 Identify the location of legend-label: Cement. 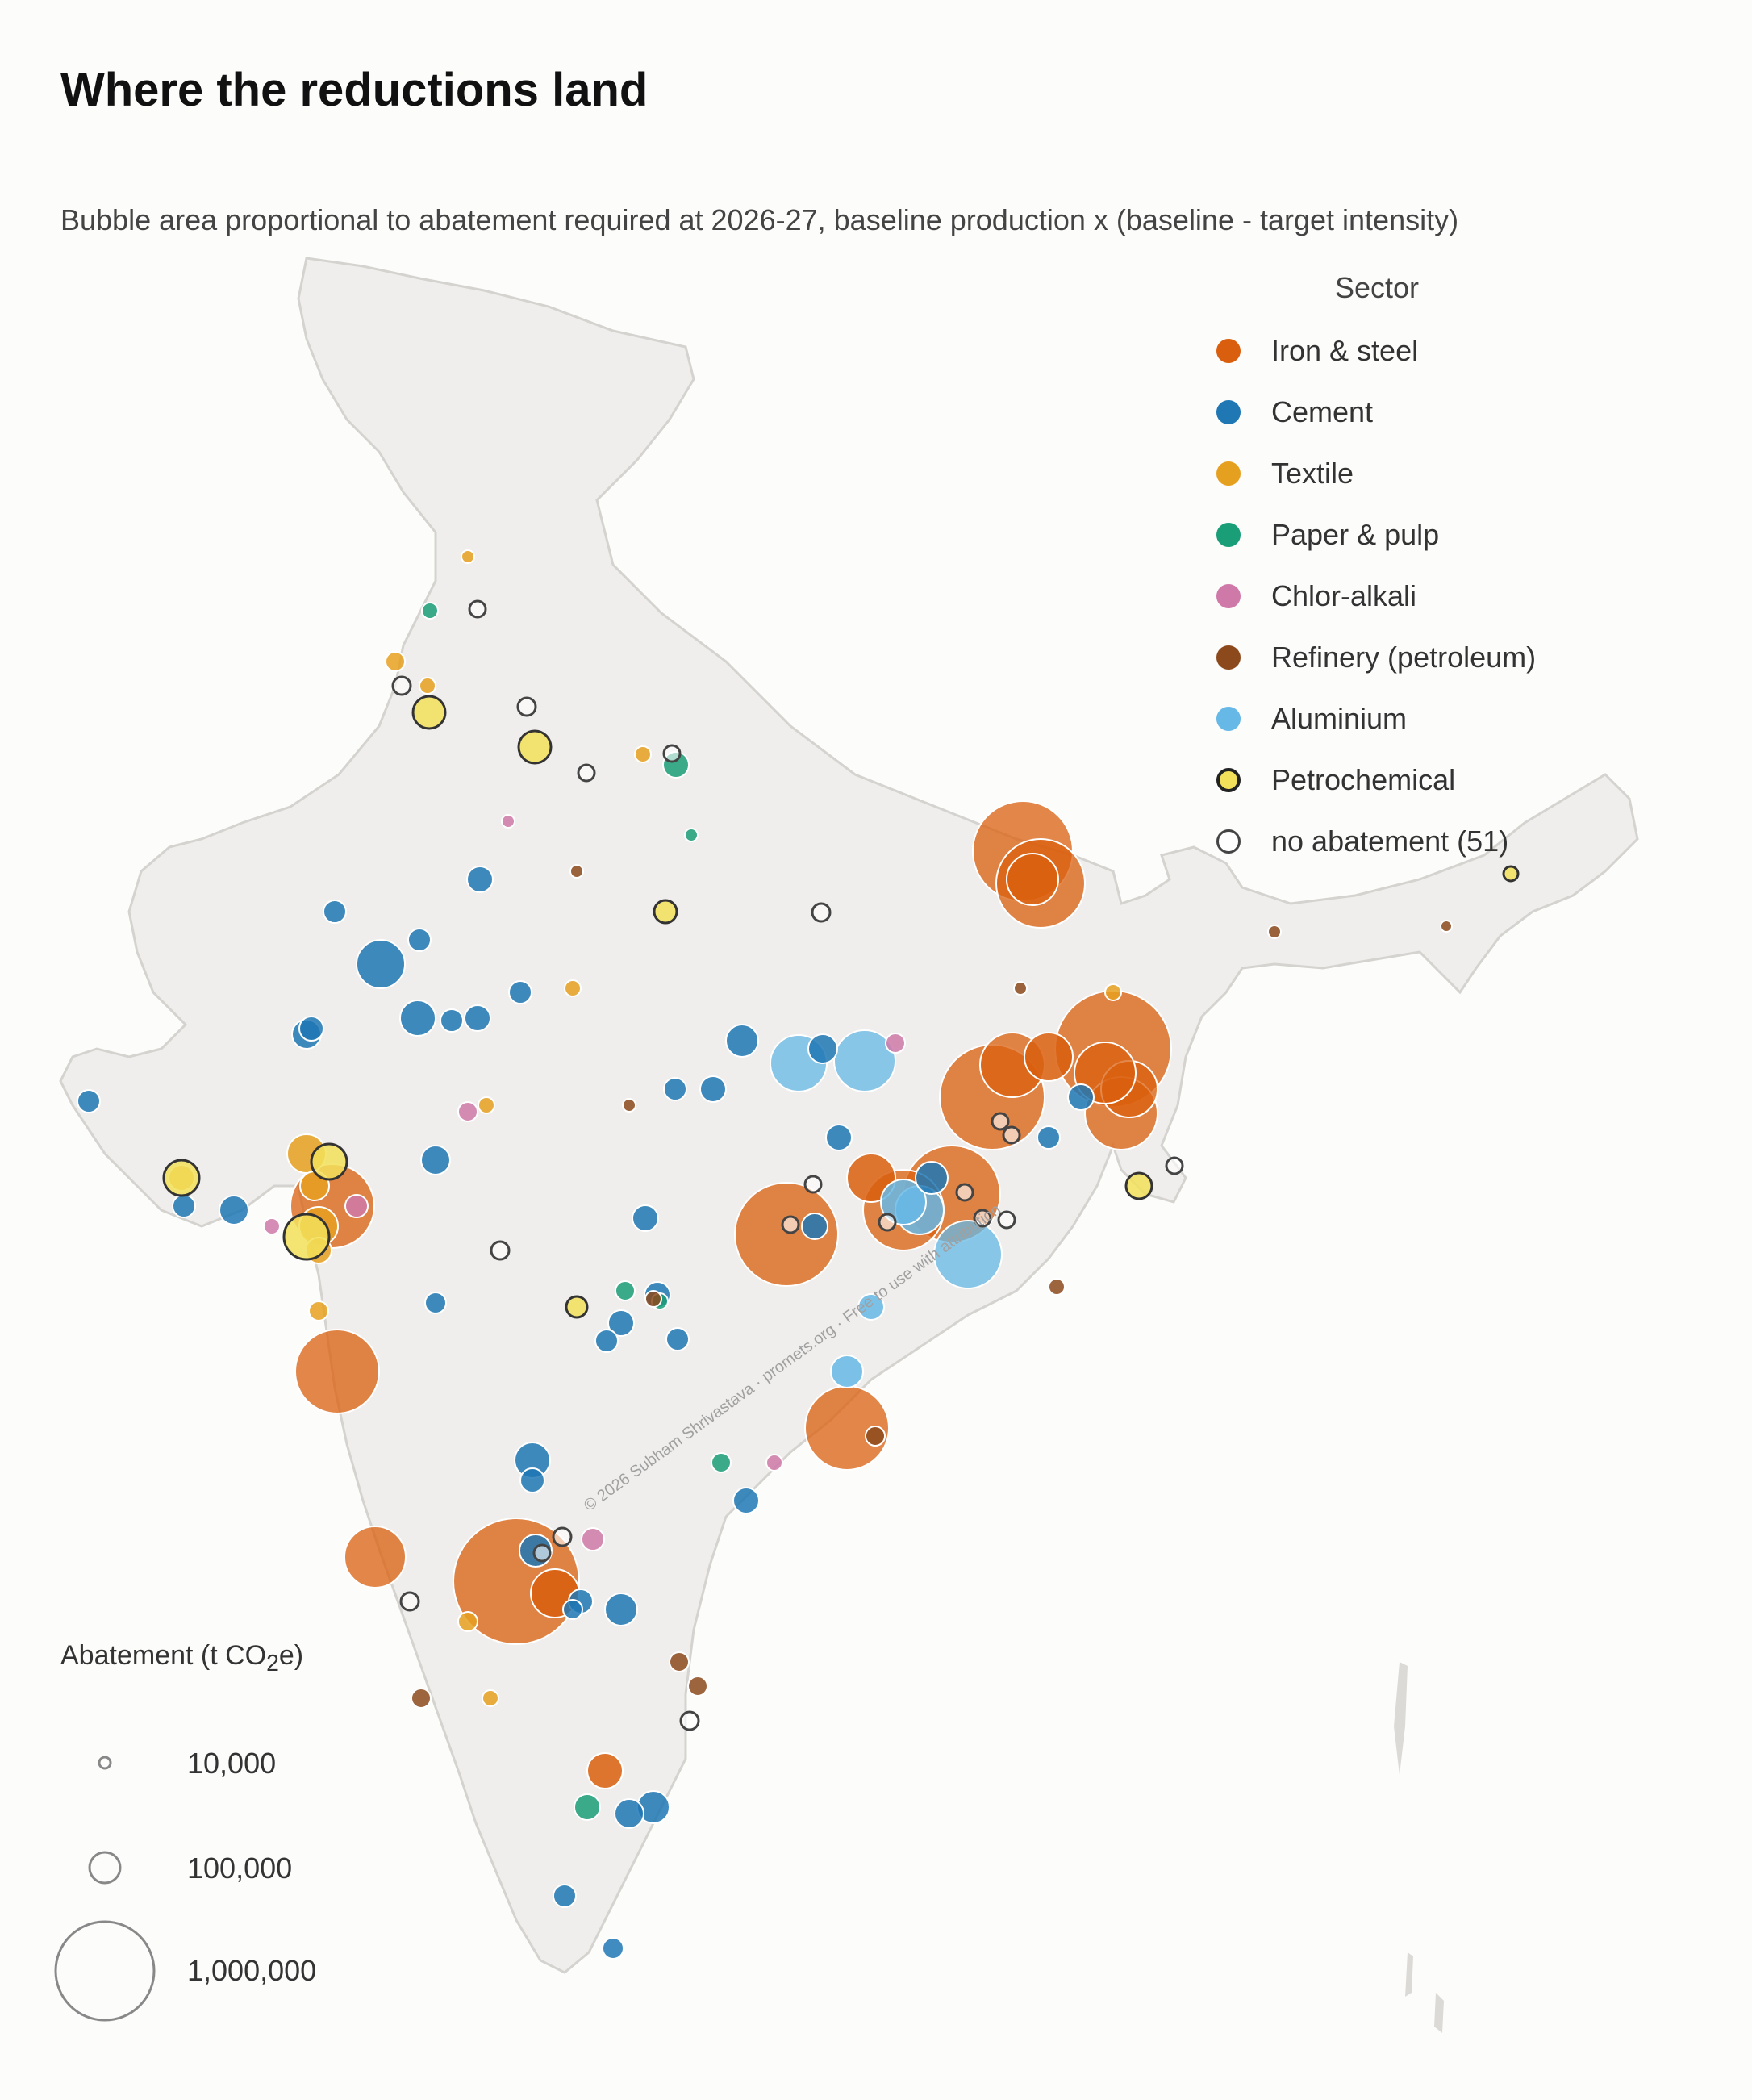
(1323, 411).